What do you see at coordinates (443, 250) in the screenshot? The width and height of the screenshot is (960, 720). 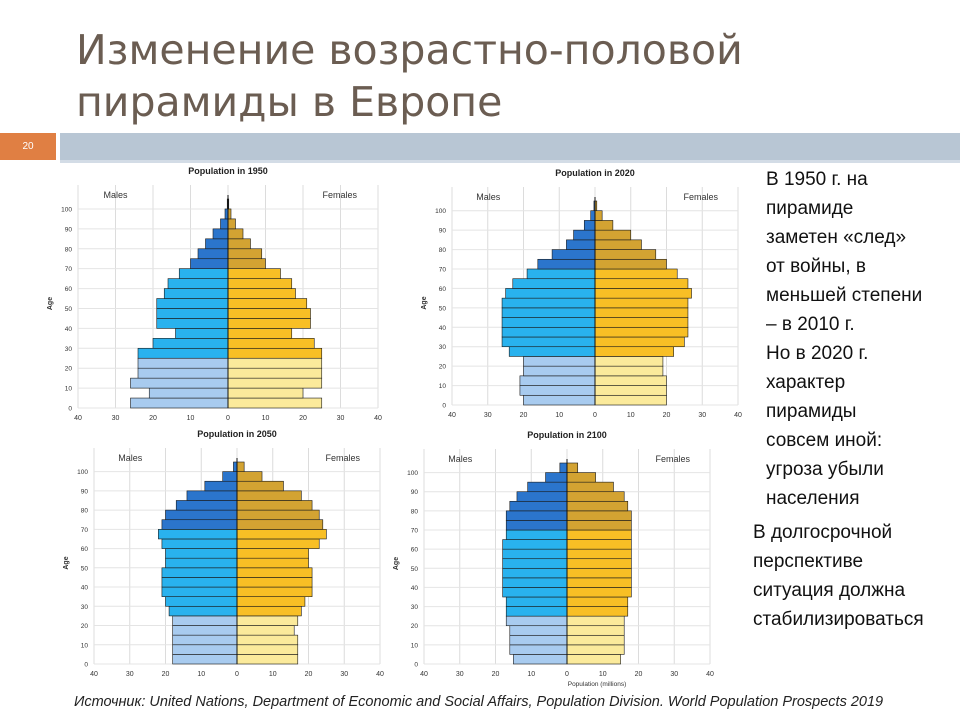 I see `age-tick-label: 80` at bounding box center [443, 250].